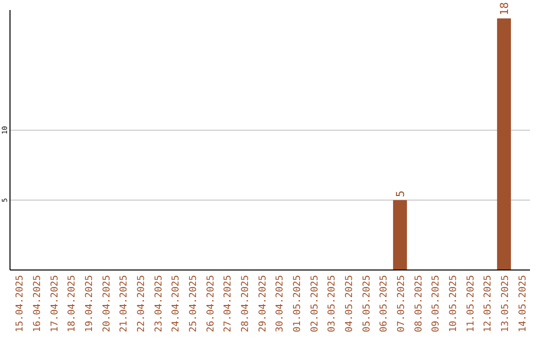 The image size is (540, 340). What do you see at coordinates (54, 303) in the screenshot?
I see `x-tick-label: 17.04.2025` at bounding box center [54, 303].